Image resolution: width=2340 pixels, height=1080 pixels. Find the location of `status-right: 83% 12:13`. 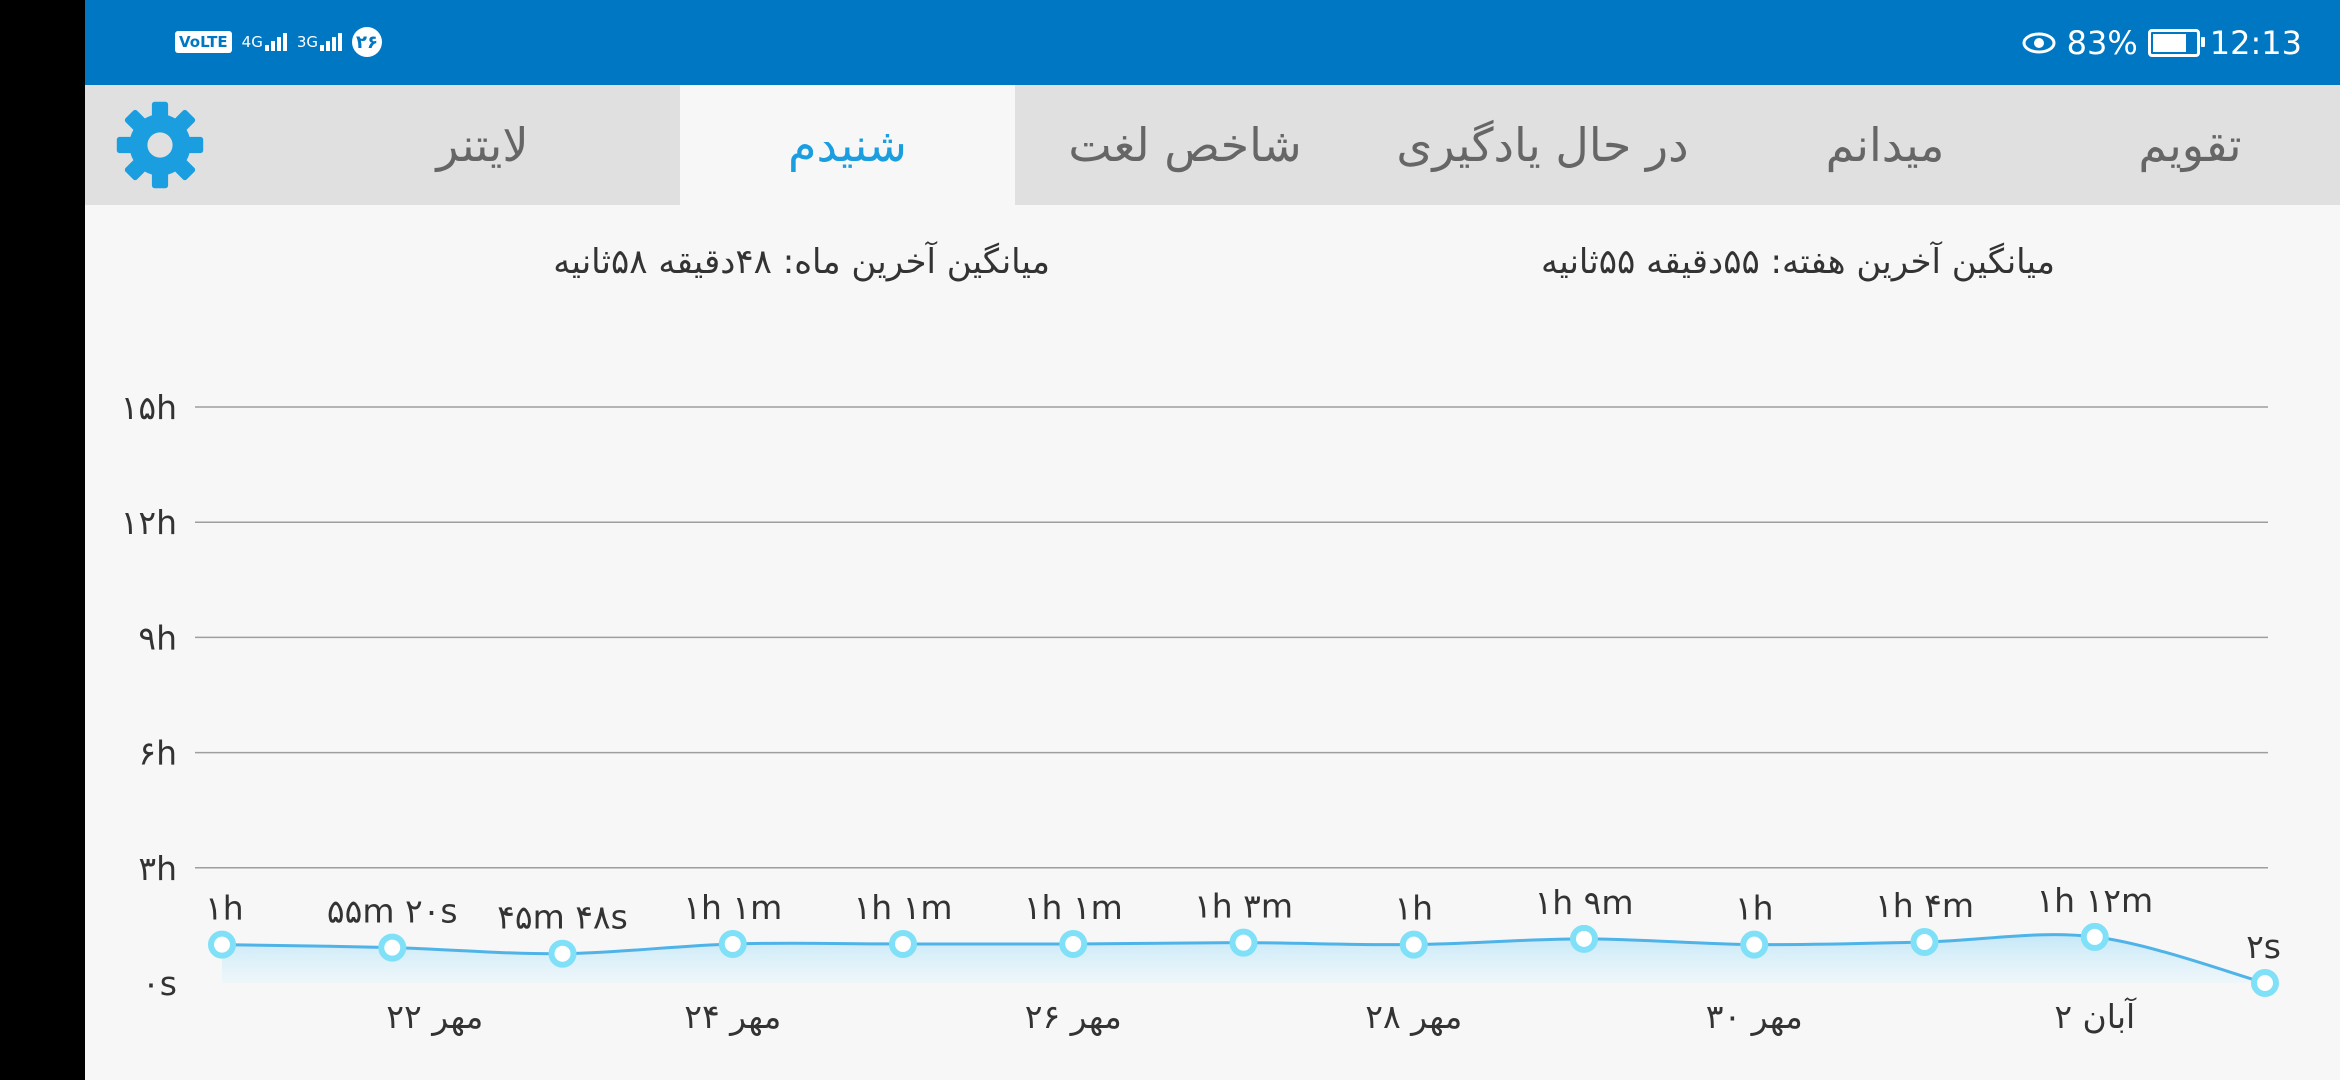

status-right: 83% 12:13 is located at coordinates (2161, 43).